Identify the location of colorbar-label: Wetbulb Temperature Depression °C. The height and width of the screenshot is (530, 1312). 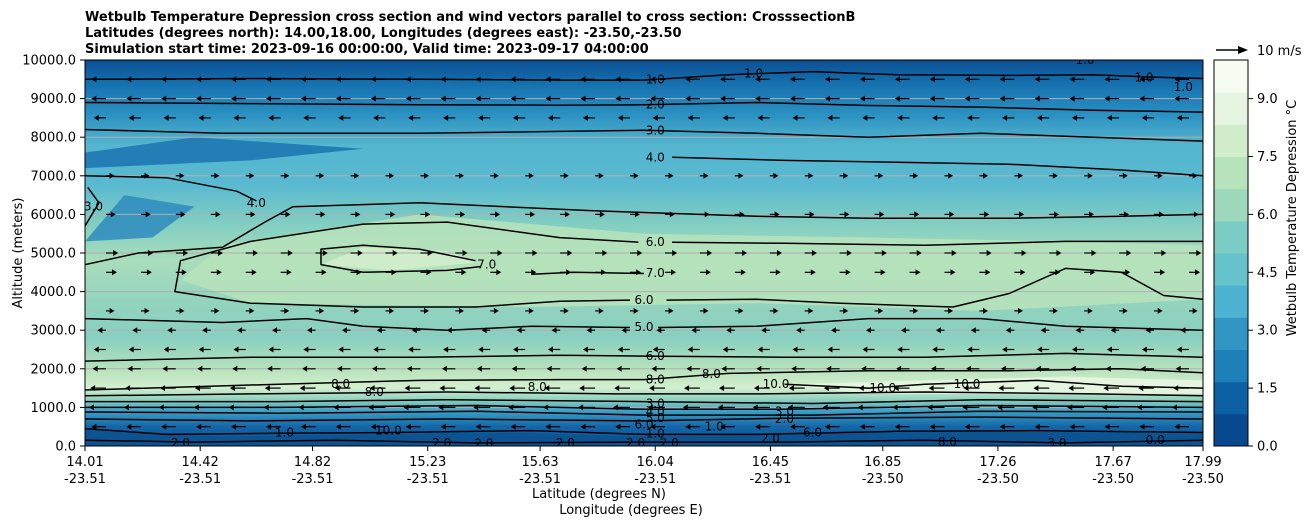
(1292, 218).